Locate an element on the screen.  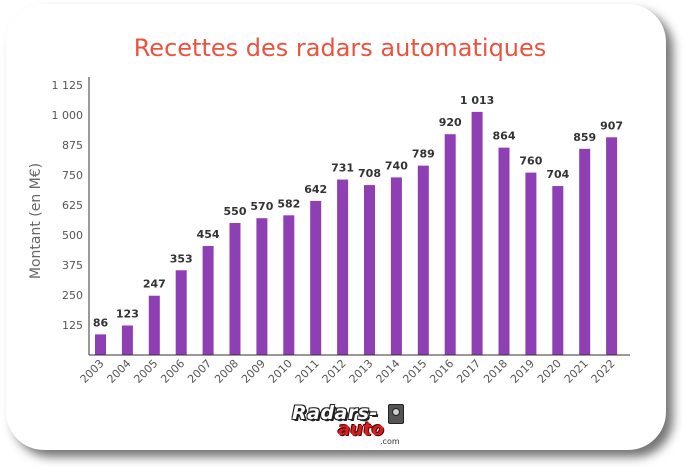
bar-2014 is located at coordinates (396, 266).